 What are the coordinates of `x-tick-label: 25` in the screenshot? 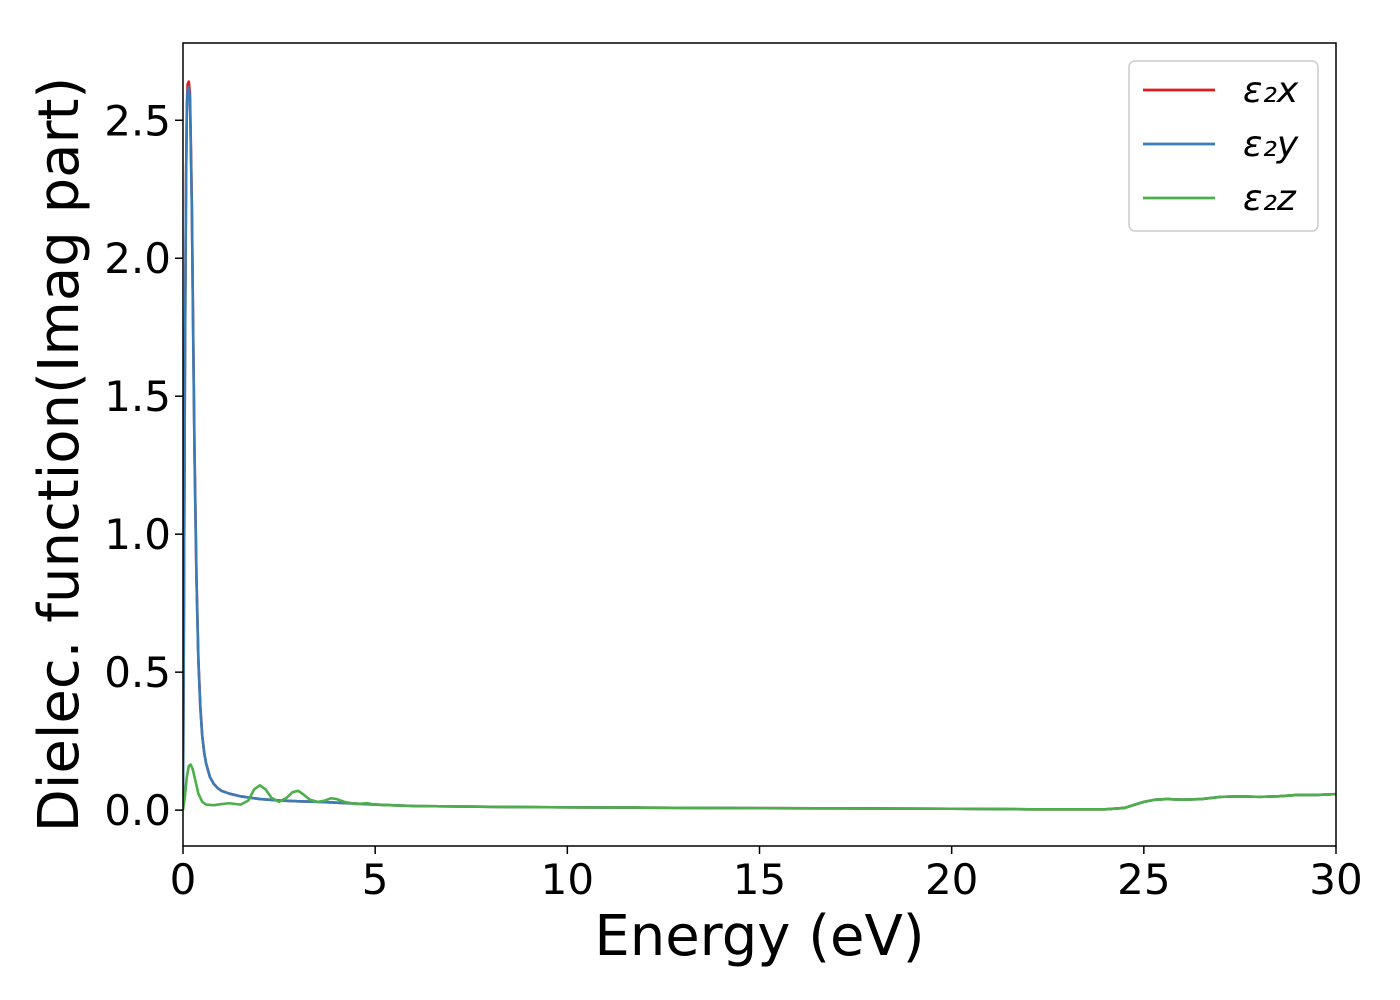 It's located at (1143, 879).